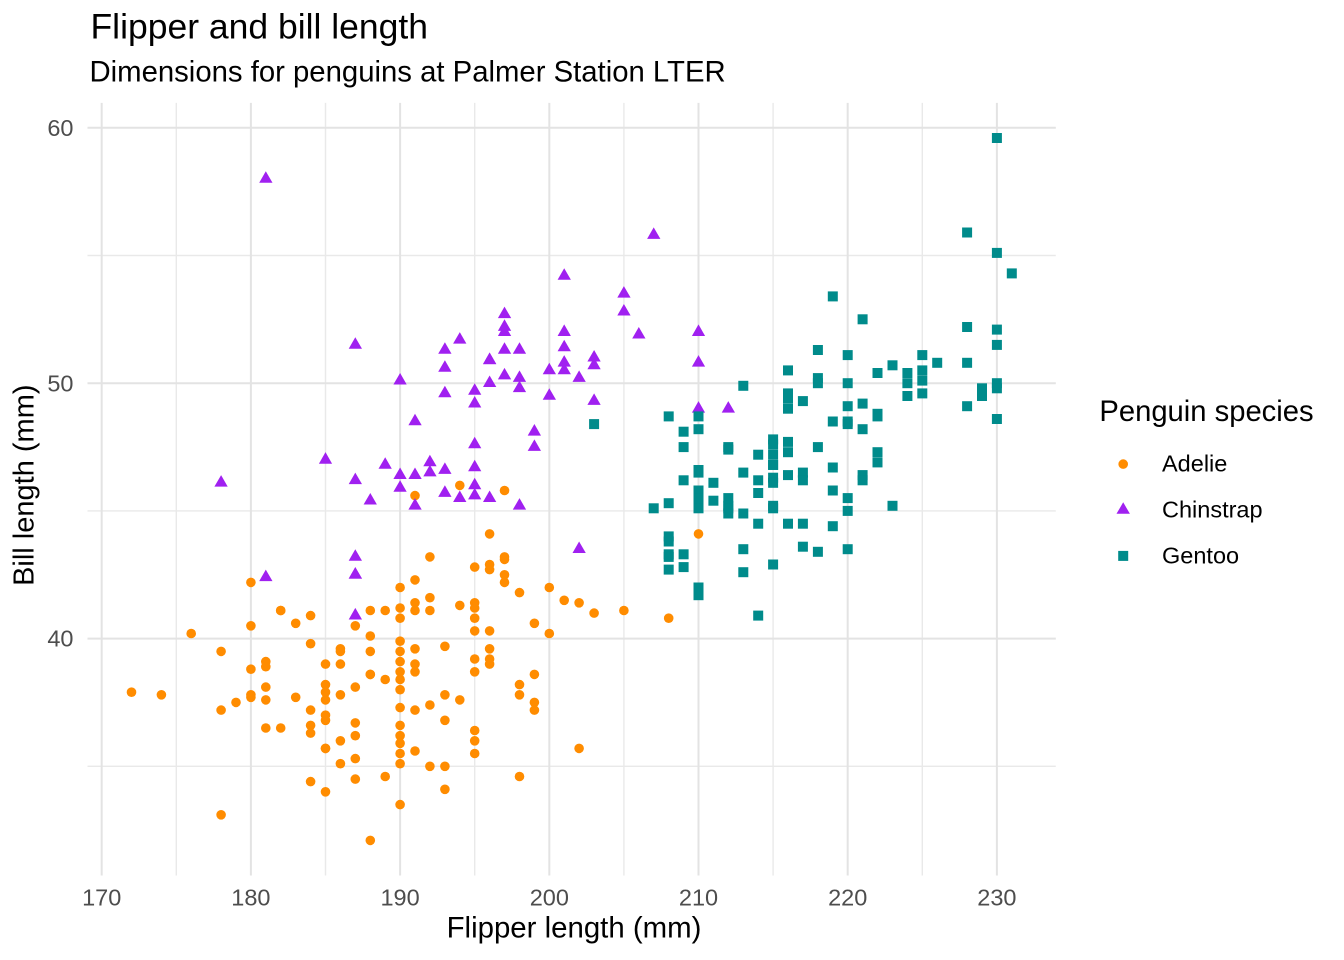  Describe the element at coordinates (1194, 464) in the screenshot. I see `svg-text: Adelie` at that location.